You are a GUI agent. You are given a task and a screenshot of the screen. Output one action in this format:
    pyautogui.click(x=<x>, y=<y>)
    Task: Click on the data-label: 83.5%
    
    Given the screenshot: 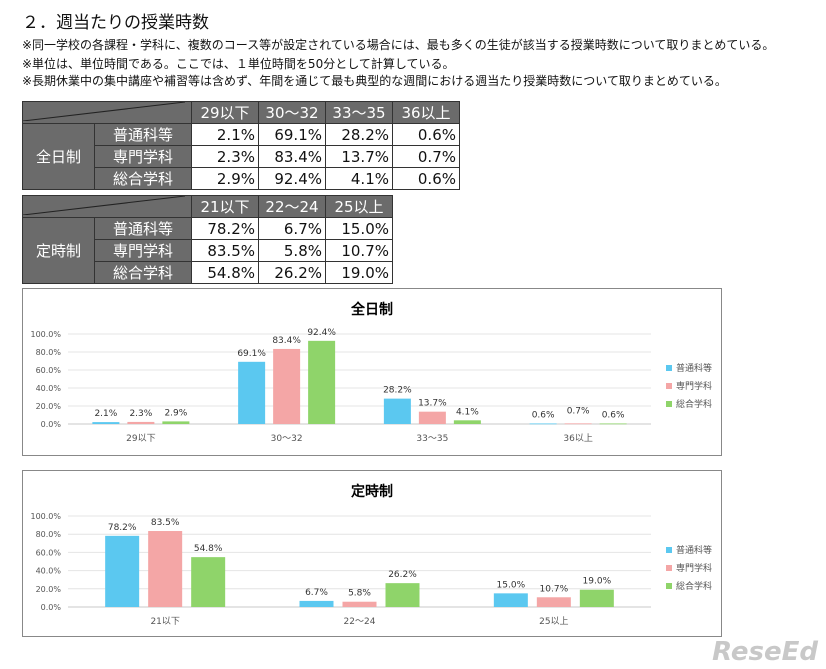 What is the action you would take?
    pyautogui.click(x=165, y=523)
    